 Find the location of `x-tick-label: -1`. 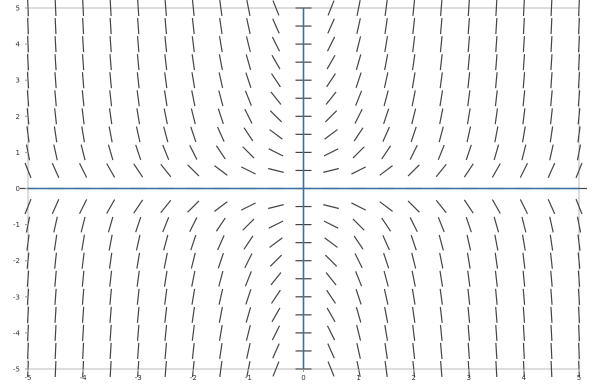

x-tick-label: -1 is located at coordinates (248, 378).